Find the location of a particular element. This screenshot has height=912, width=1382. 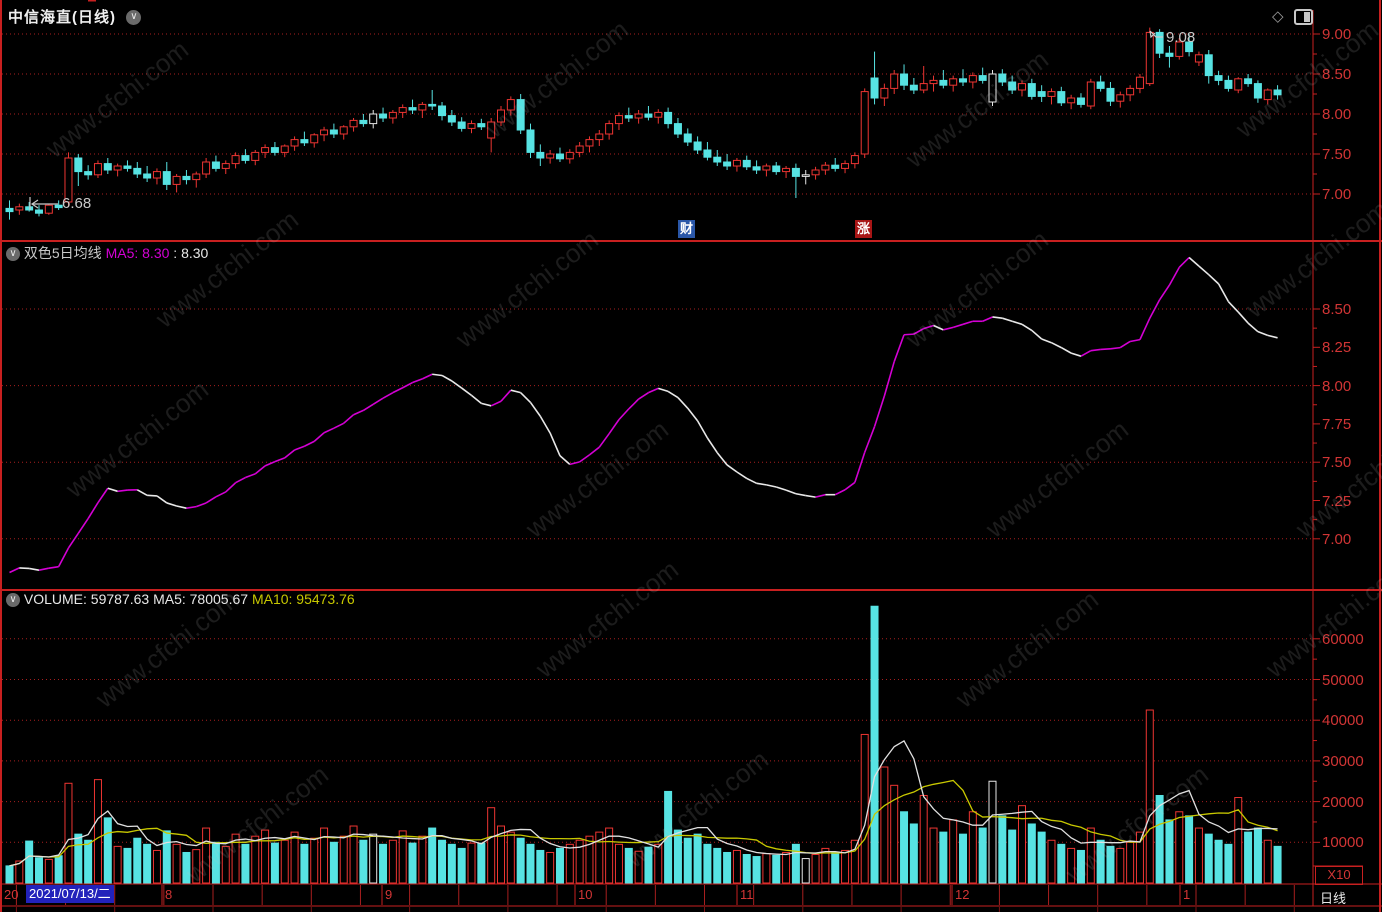

stock-title: 中信海直(日线) is located at coordinates (62, 17).